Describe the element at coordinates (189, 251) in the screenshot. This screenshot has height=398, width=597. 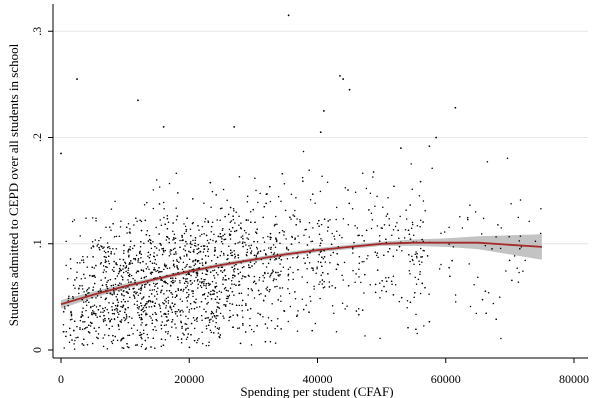
I see `scatter-point-2065` at that location.